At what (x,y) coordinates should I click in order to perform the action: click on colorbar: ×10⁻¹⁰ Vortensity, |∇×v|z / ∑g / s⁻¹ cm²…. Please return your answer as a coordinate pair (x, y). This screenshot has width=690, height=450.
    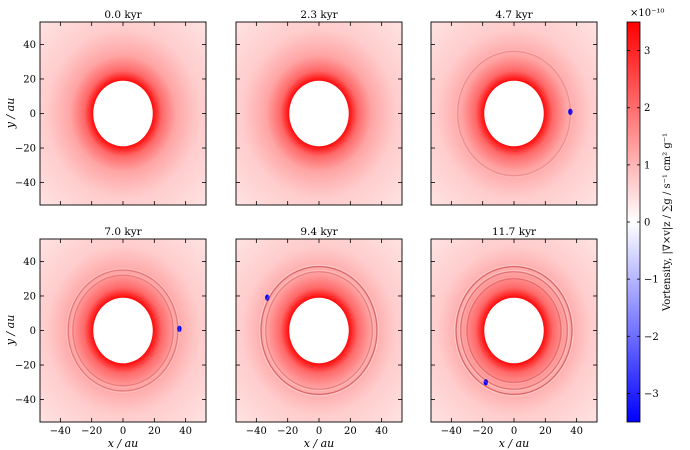
    Looking at the image, I should click on (649, 215).